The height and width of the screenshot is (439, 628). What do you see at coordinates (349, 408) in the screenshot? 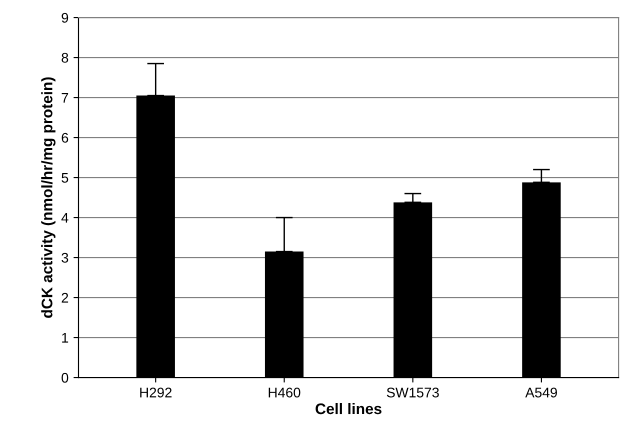
I see `x-axis-title: Cell lines` at bounding box center [349, 408].